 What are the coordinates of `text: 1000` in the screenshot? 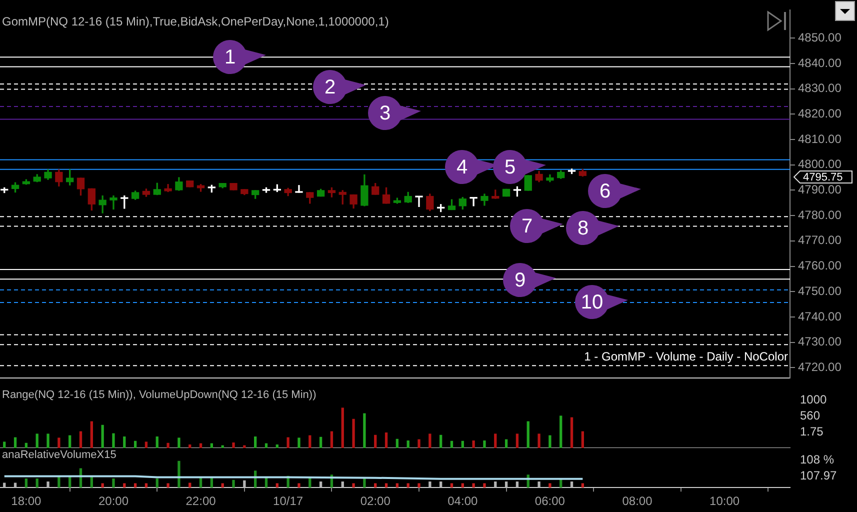 It's located at (814, 399).